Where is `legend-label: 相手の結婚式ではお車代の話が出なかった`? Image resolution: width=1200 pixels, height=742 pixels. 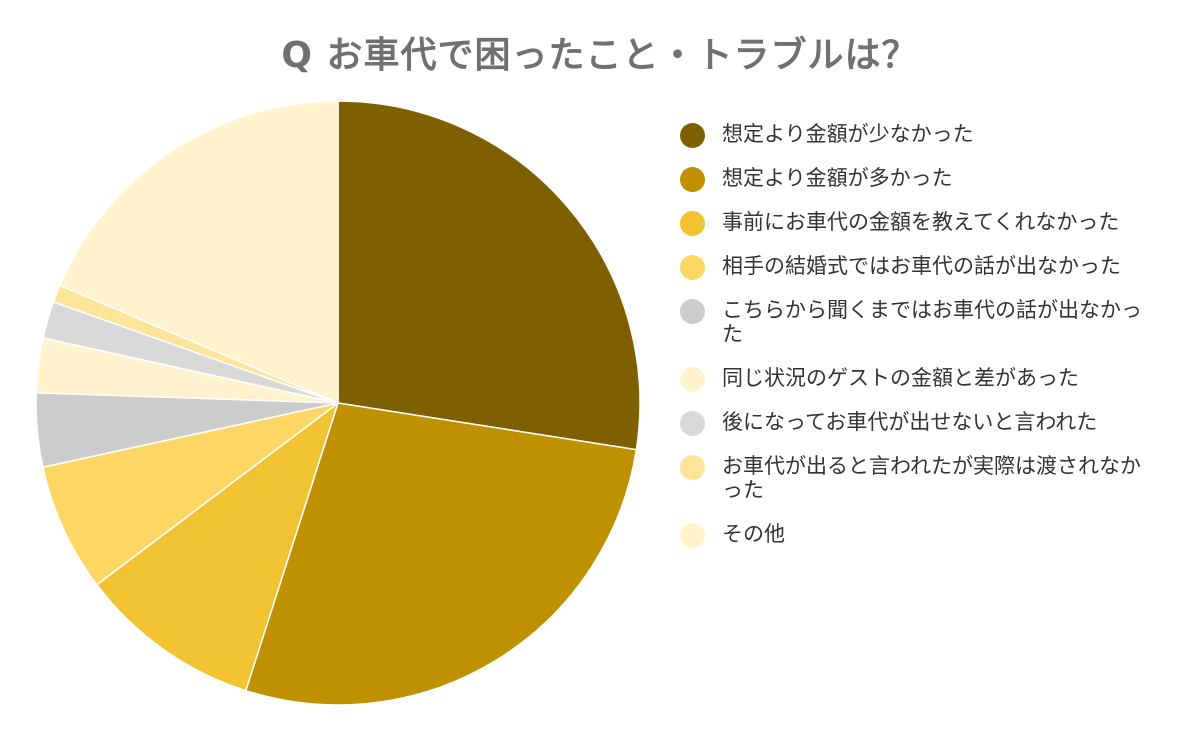
legend-label: 相手の結婚式ではお車代の話が出なかった is located at coordinates (921, 266).